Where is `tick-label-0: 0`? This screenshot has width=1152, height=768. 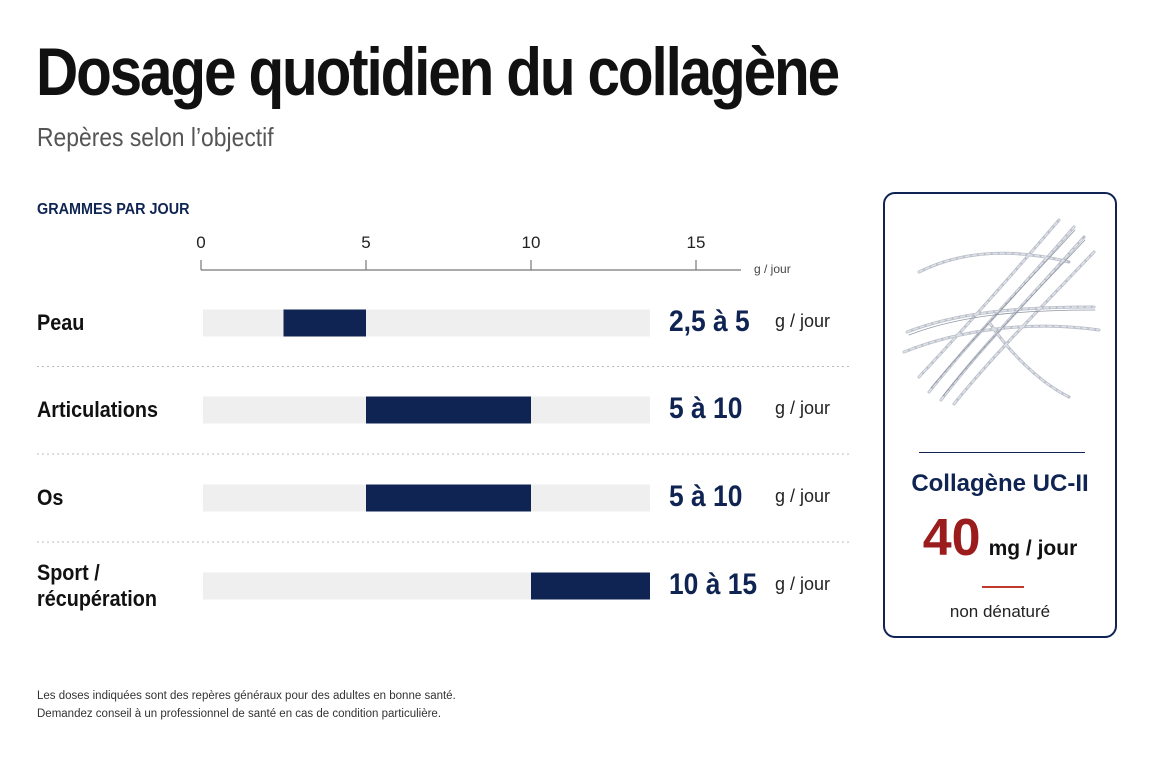
tick-label-0: 0 is located at coordinates (200, 242).